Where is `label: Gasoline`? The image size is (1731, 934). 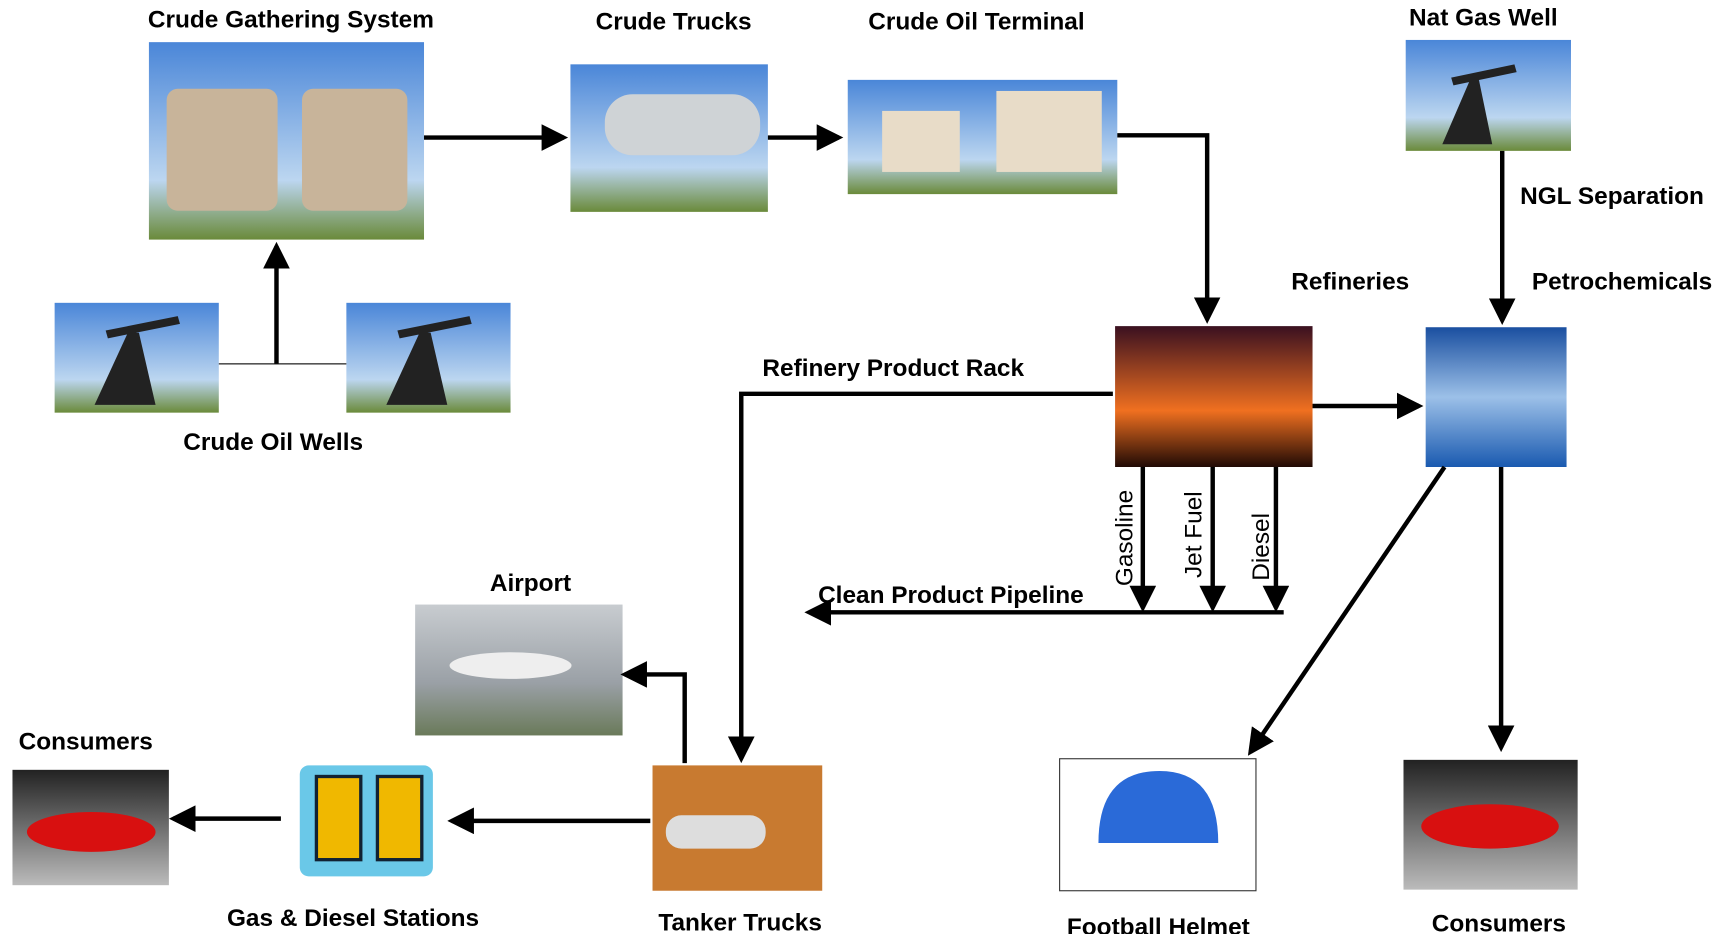
label: Gasoline is located at coordinates (1125, 538).